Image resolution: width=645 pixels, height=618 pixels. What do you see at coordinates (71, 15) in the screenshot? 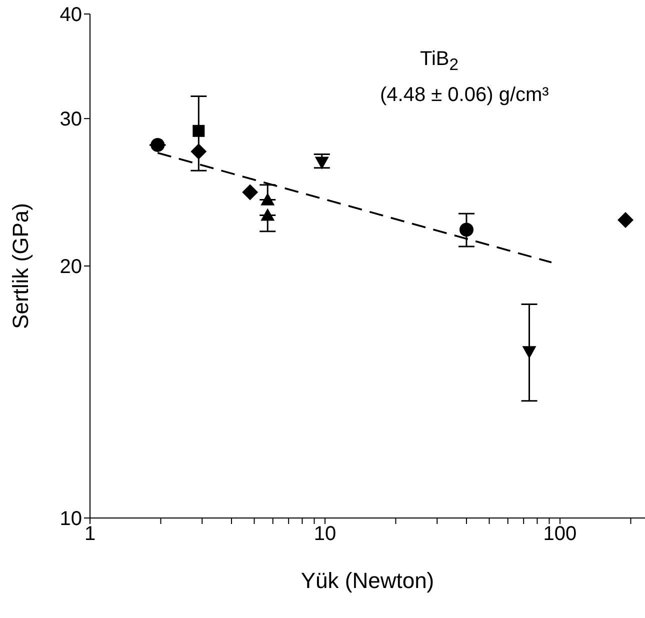
I see `y-tick-label: 40` at bounding box center [71, 15].